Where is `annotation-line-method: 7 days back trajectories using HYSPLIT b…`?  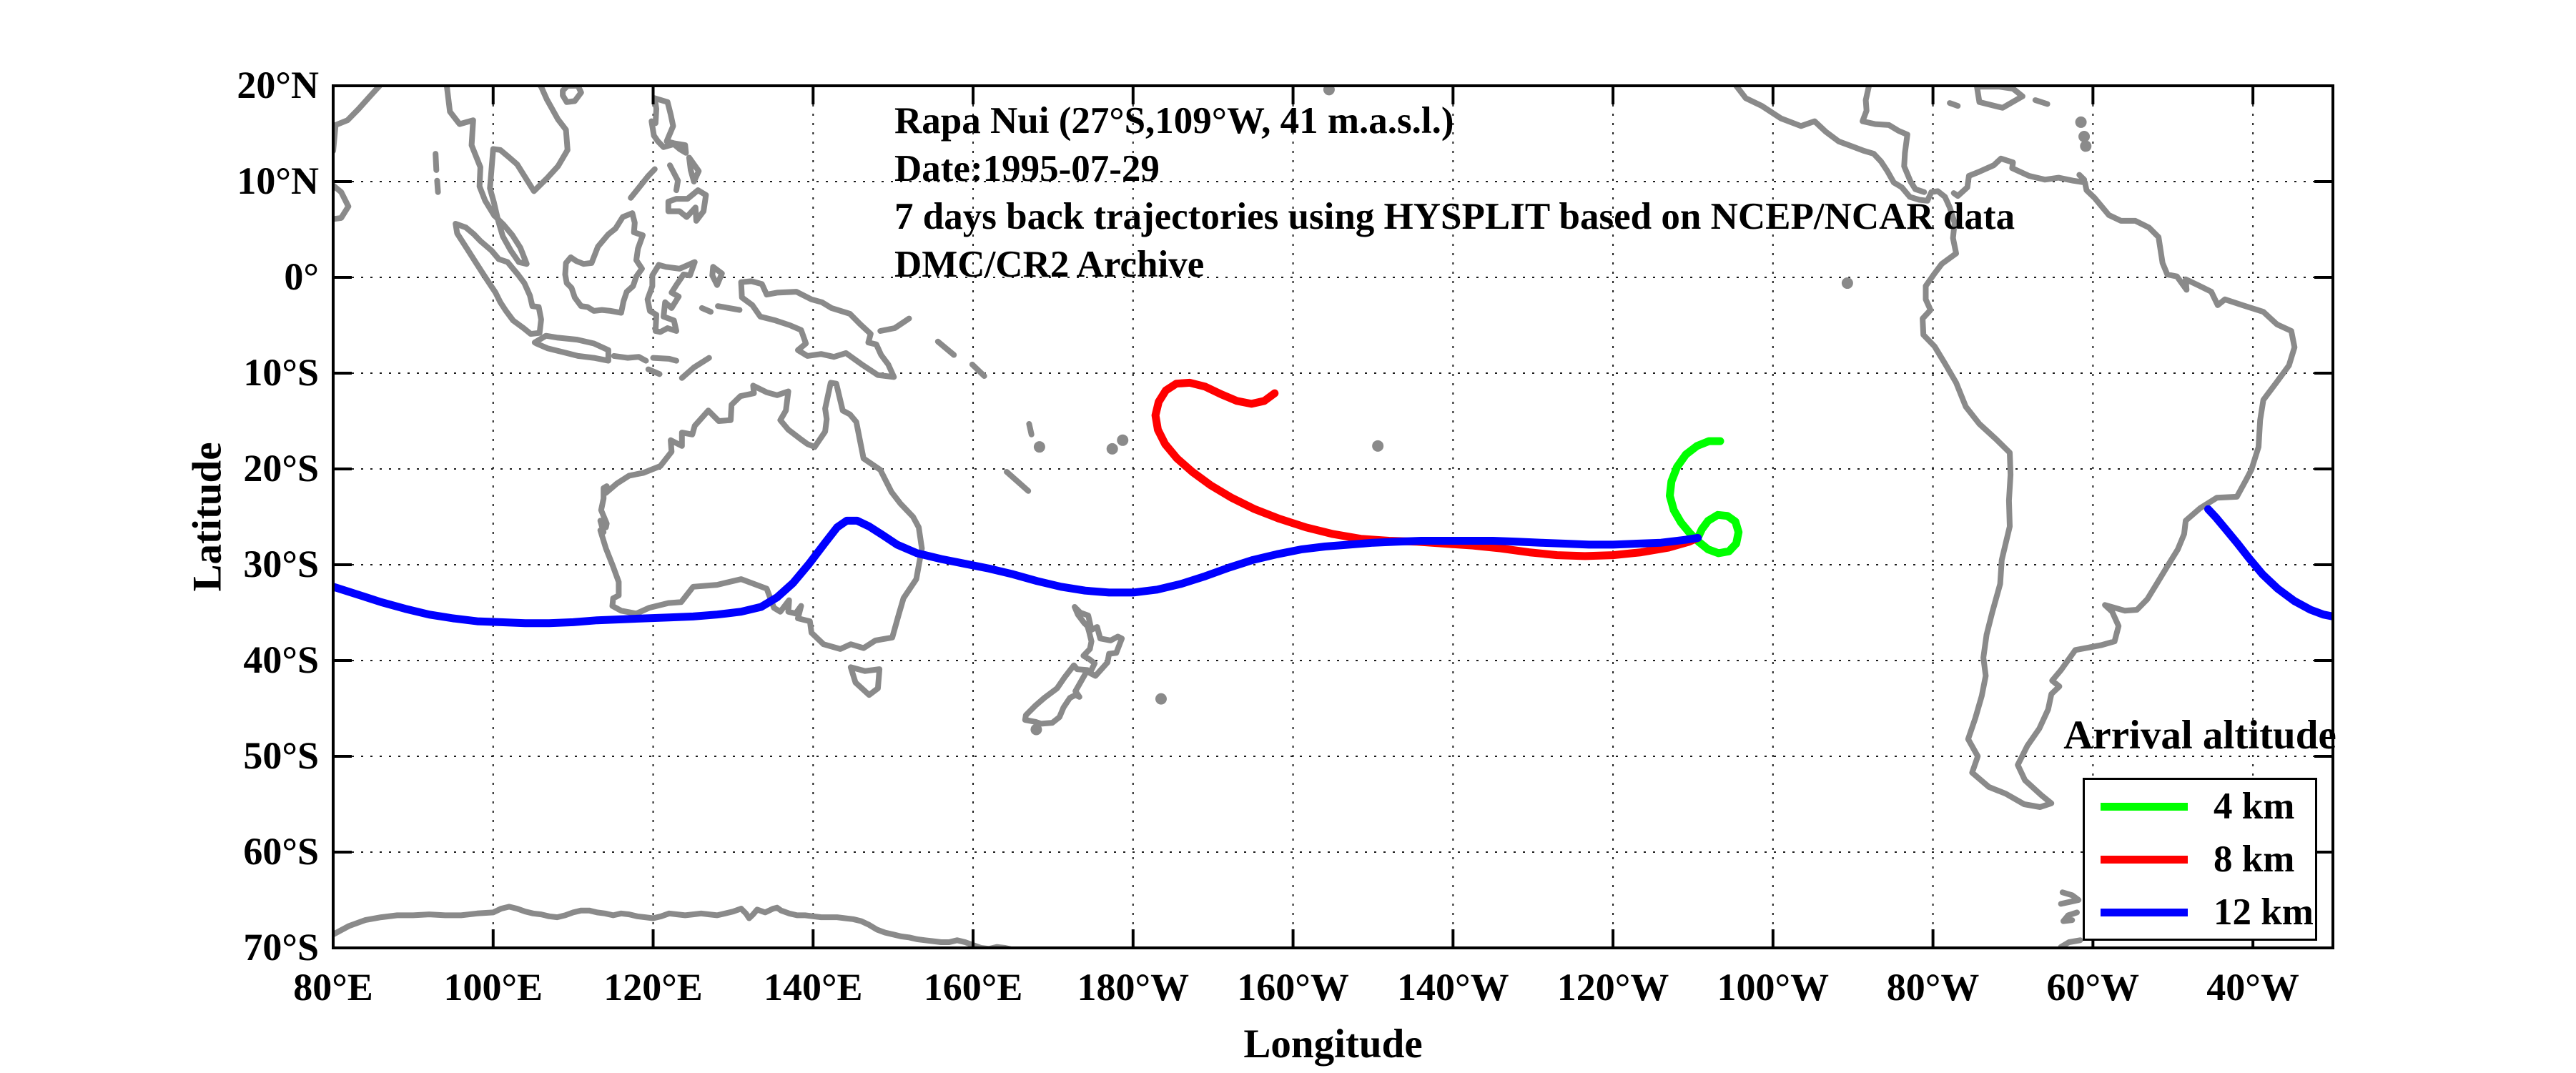 annotation-line-method: 7 days back trajectories using HYSPLIT b… is located at coordinates (1454, 216).